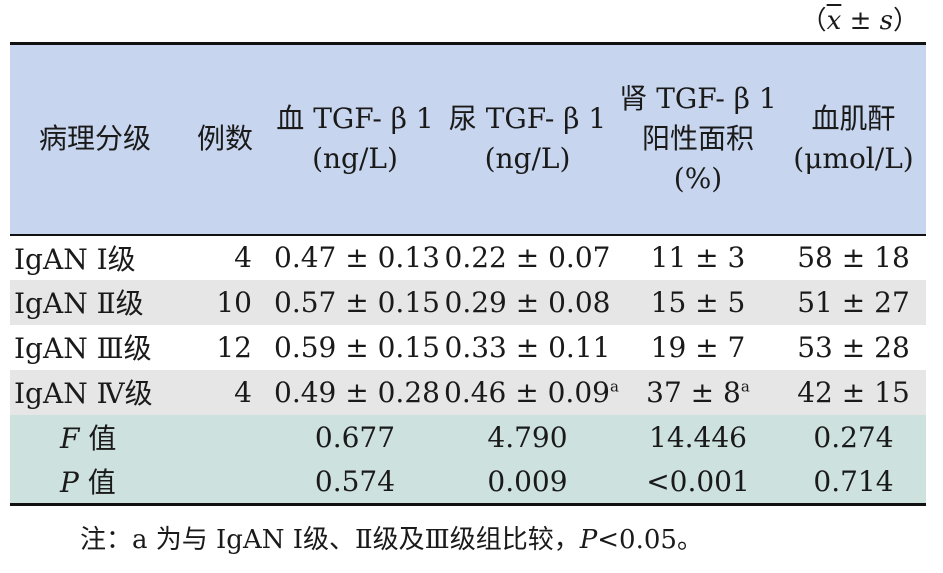 The height and width of the screenshot is (573, 943). I want to click on cell-renal: 19 ± 7, so click(698, 347).